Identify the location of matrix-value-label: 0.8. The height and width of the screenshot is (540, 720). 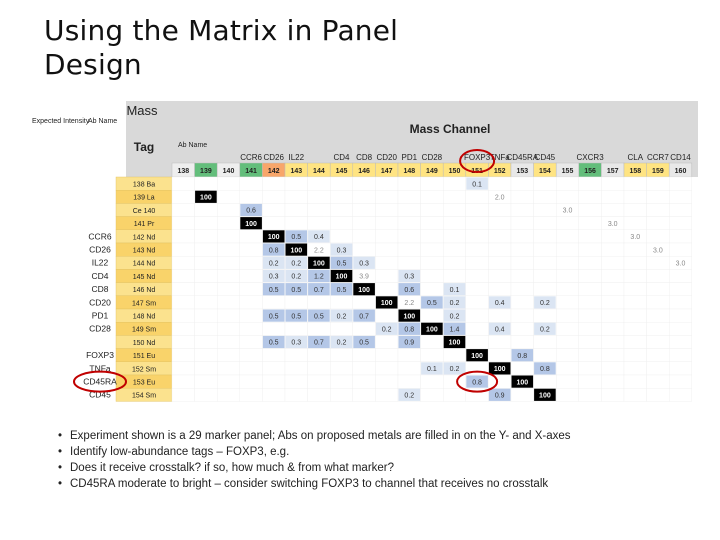
(522, 356).